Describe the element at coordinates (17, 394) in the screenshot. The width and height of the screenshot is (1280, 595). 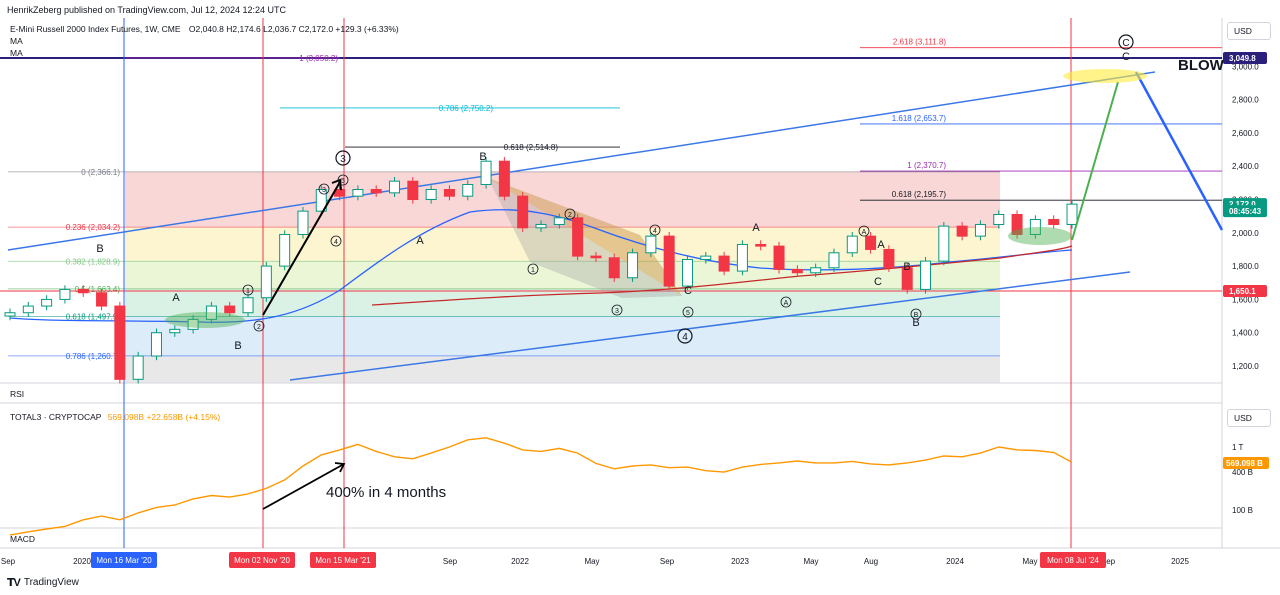
I see `rsi-label: RSI` at that location.